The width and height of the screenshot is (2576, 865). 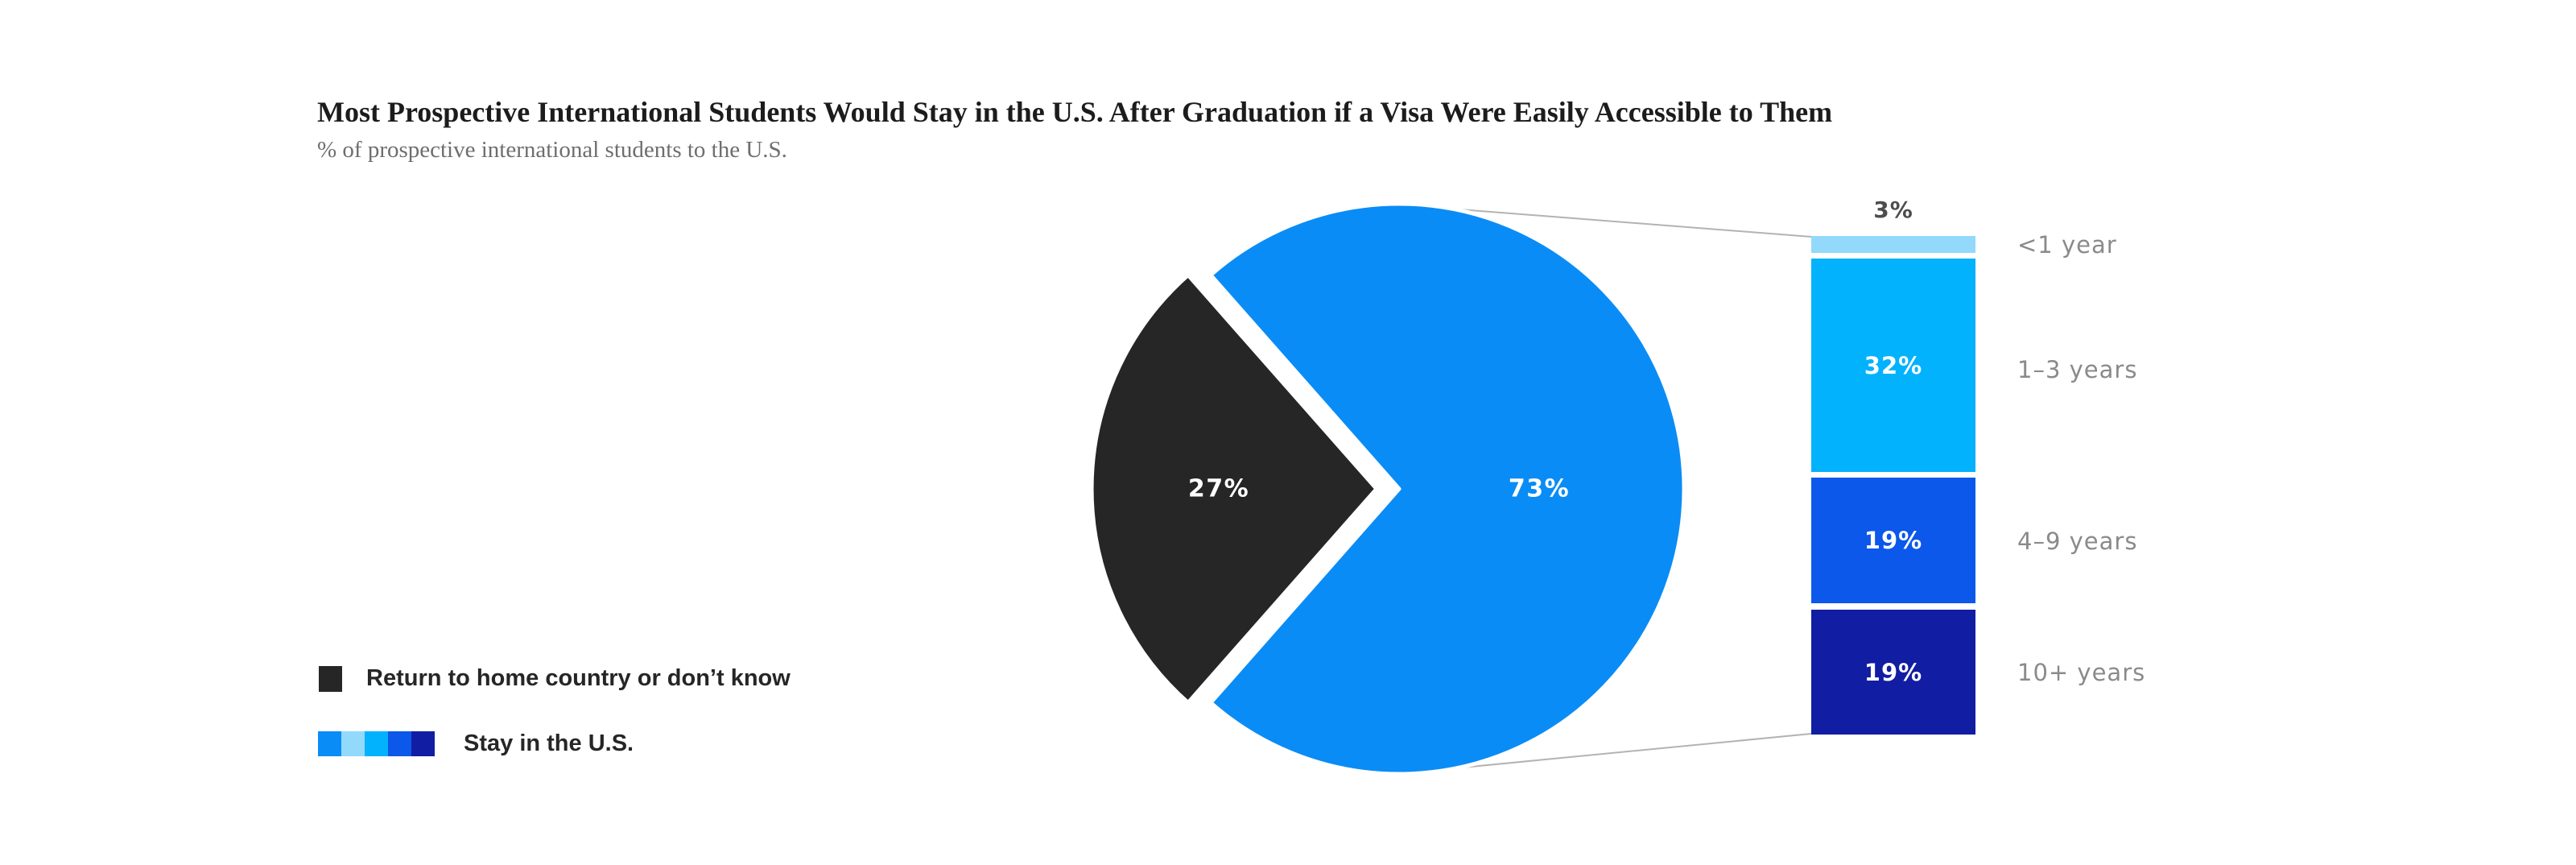 I want to click on bar-segment-lt1year, so click(x=1893, y=244).